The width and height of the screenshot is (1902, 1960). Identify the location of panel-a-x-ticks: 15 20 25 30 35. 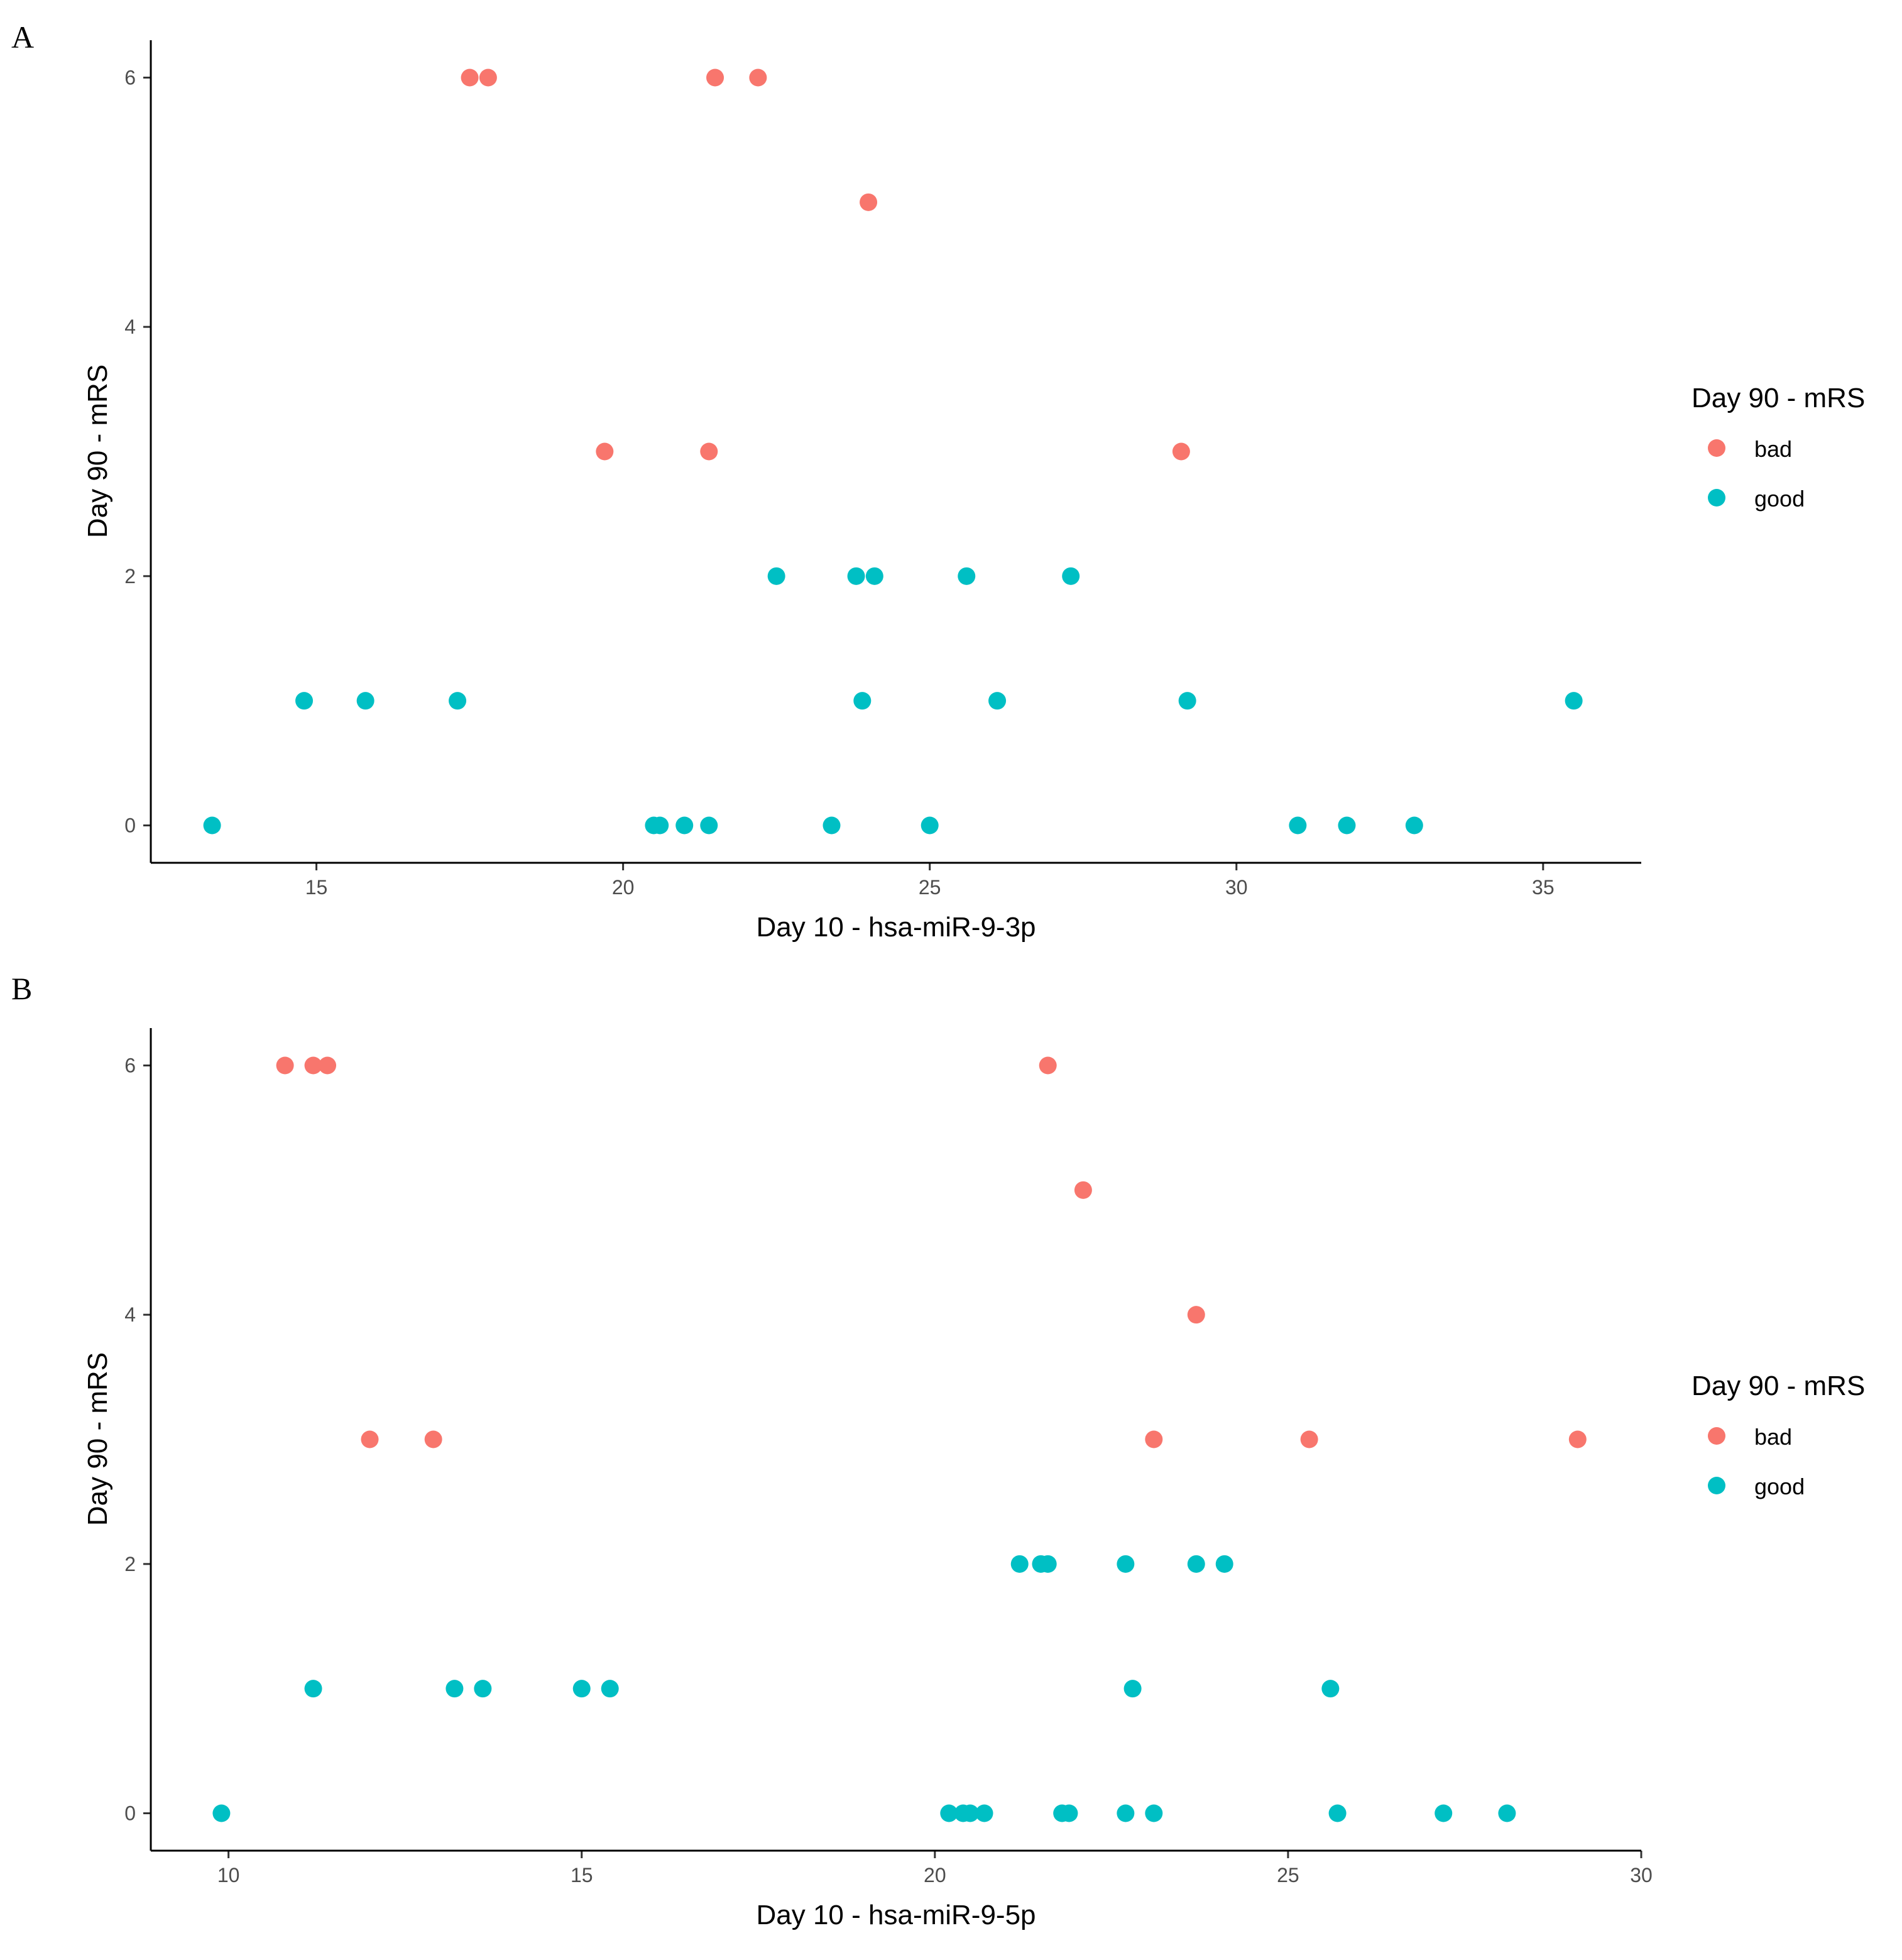
(930, 881).